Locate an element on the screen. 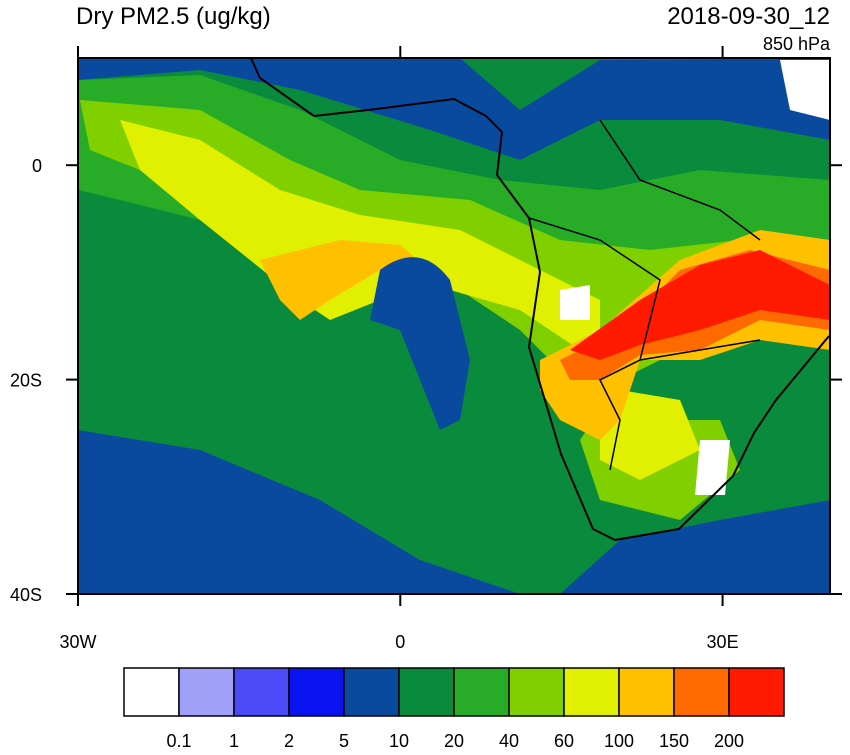 The image size is (850, 755). colorbar: 0.1 1 2 5 10 20 40 60 100 150 200 is located at coordinates (454, 709).